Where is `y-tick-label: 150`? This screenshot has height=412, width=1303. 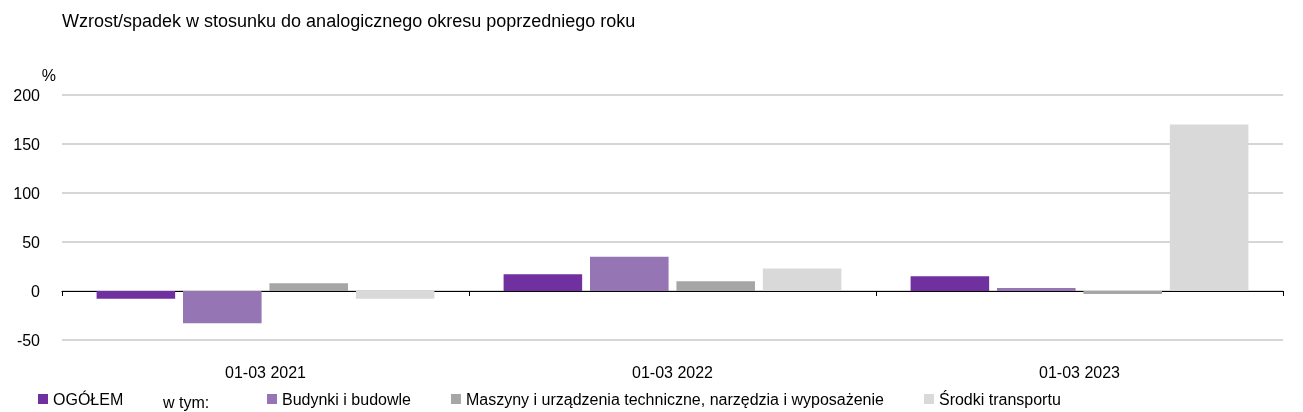
y-tick-label: 150 is located at coordinates (27, 144).